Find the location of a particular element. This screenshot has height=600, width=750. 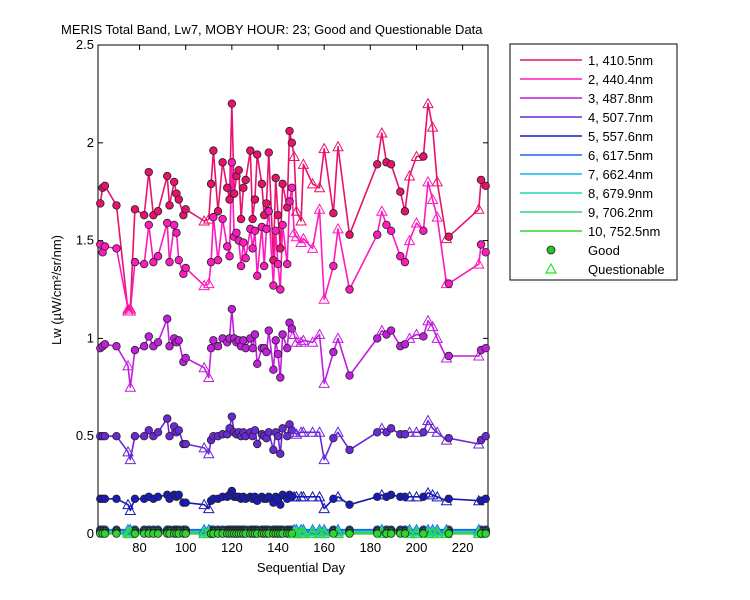

x-tick-label: 160 is located at coordinates (324, 547).